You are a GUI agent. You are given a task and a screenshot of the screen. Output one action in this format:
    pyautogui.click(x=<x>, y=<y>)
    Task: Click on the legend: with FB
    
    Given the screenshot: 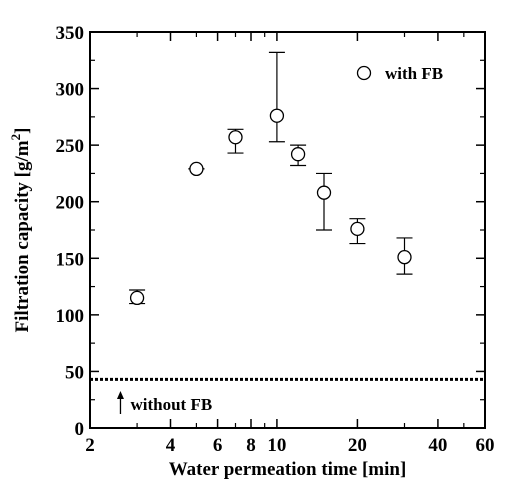 What is the action you would take?
    pyautogui.click(x=399, y=73)
    